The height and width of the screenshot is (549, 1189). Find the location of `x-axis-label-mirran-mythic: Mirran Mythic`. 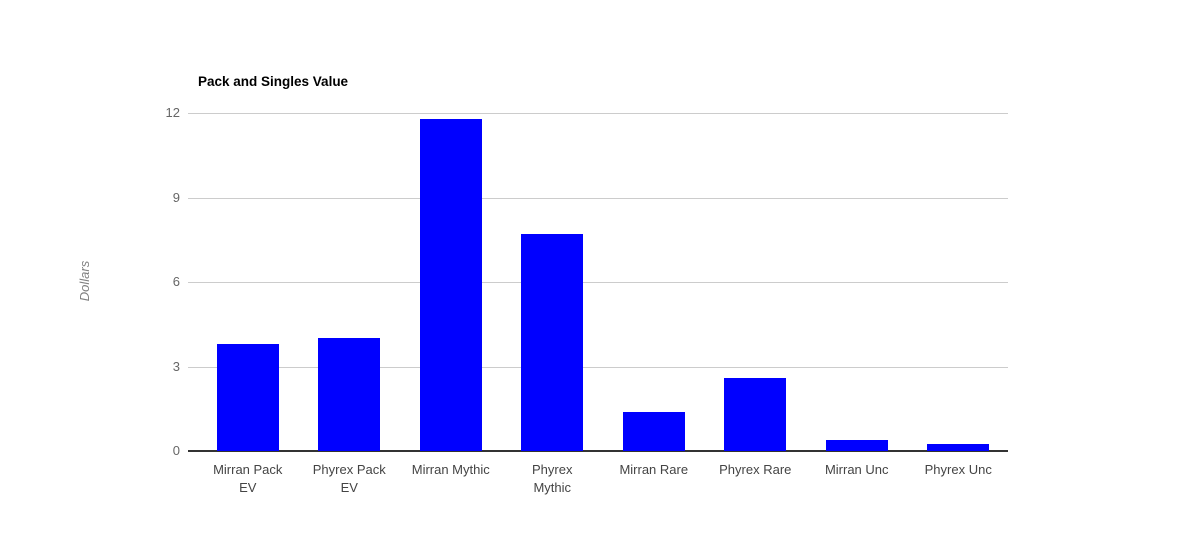

x-axis-label-mirran-mythic: Mirran Mythic is located at coordinates (451, 479).